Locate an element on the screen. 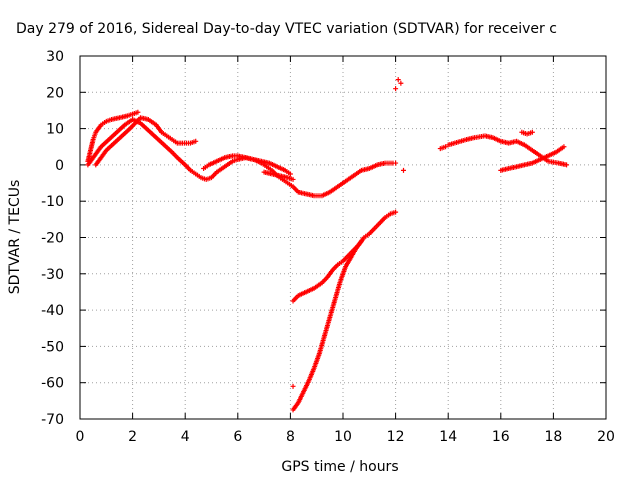 The image size is (640, 480). series-track-f is located at coordinates (344, 256).